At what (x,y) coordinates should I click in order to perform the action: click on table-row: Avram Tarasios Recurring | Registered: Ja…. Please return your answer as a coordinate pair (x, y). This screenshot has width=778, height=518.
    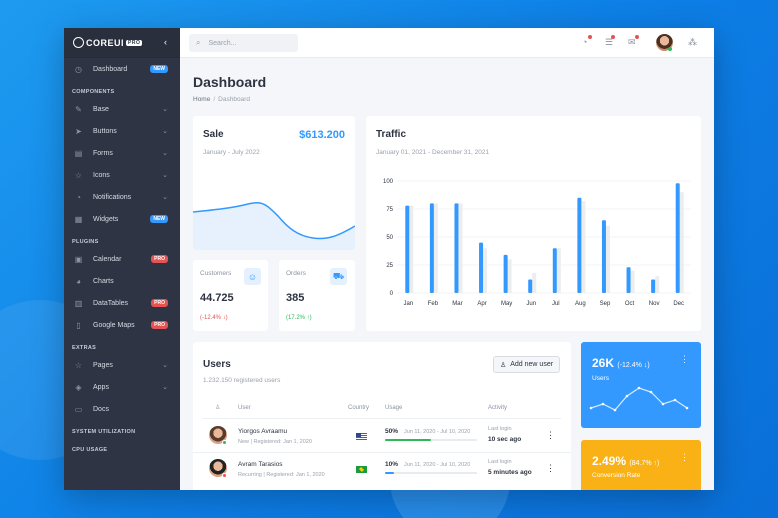
    Looking at the image, I should click on (382, 470).